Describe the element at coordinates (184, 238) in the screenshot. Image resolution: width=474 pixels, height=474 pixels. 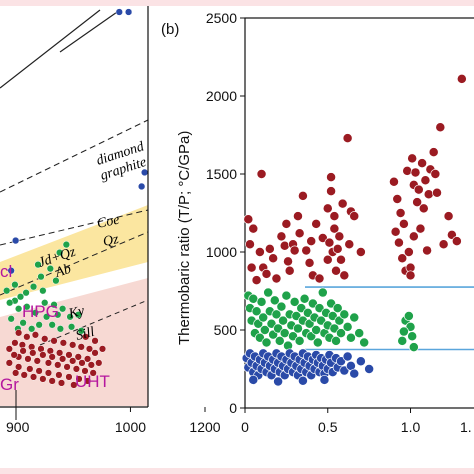
I see `panel-b-y-axis-title: Thermobaric ratio (T/P; °C/GPa)` at that location.